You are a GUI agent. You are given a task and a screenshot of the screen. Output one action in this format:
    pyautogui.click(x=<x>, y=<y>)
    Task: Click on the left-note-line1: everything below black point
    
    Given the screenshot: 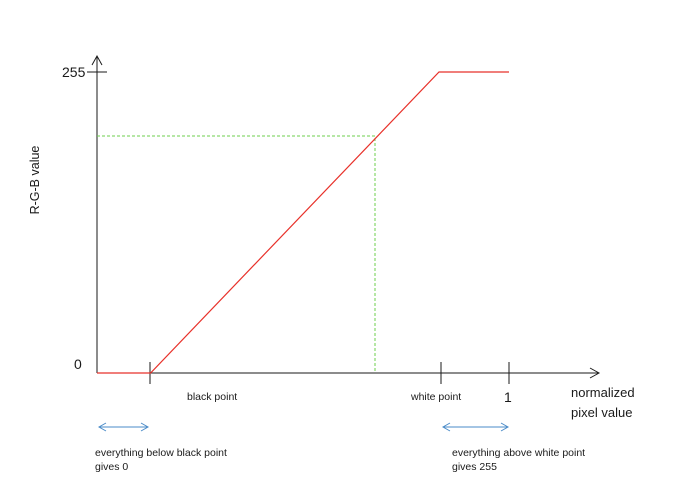 What is the action you would take?
    pyautogui.click(x=161, y=453)
    